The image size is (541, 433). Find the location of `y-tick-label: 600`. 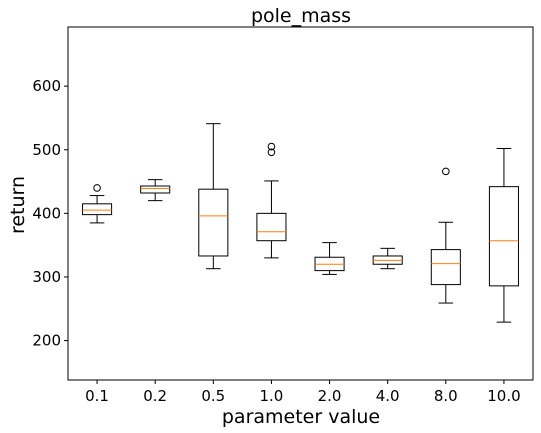

y-tick-label: 600 is located at coordinates (46, 86).